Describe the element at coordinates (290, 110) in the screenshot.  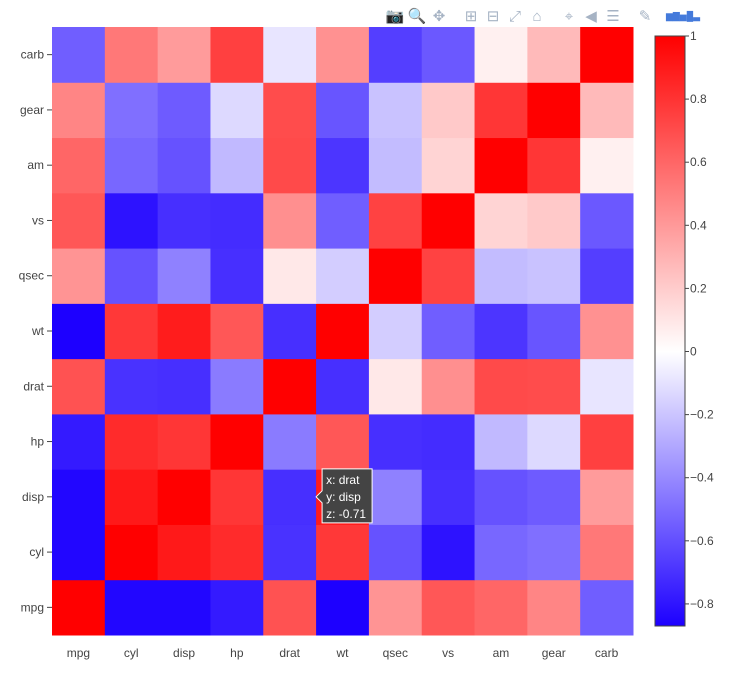
I see `heatmap-cell-gear-drat` at that location.